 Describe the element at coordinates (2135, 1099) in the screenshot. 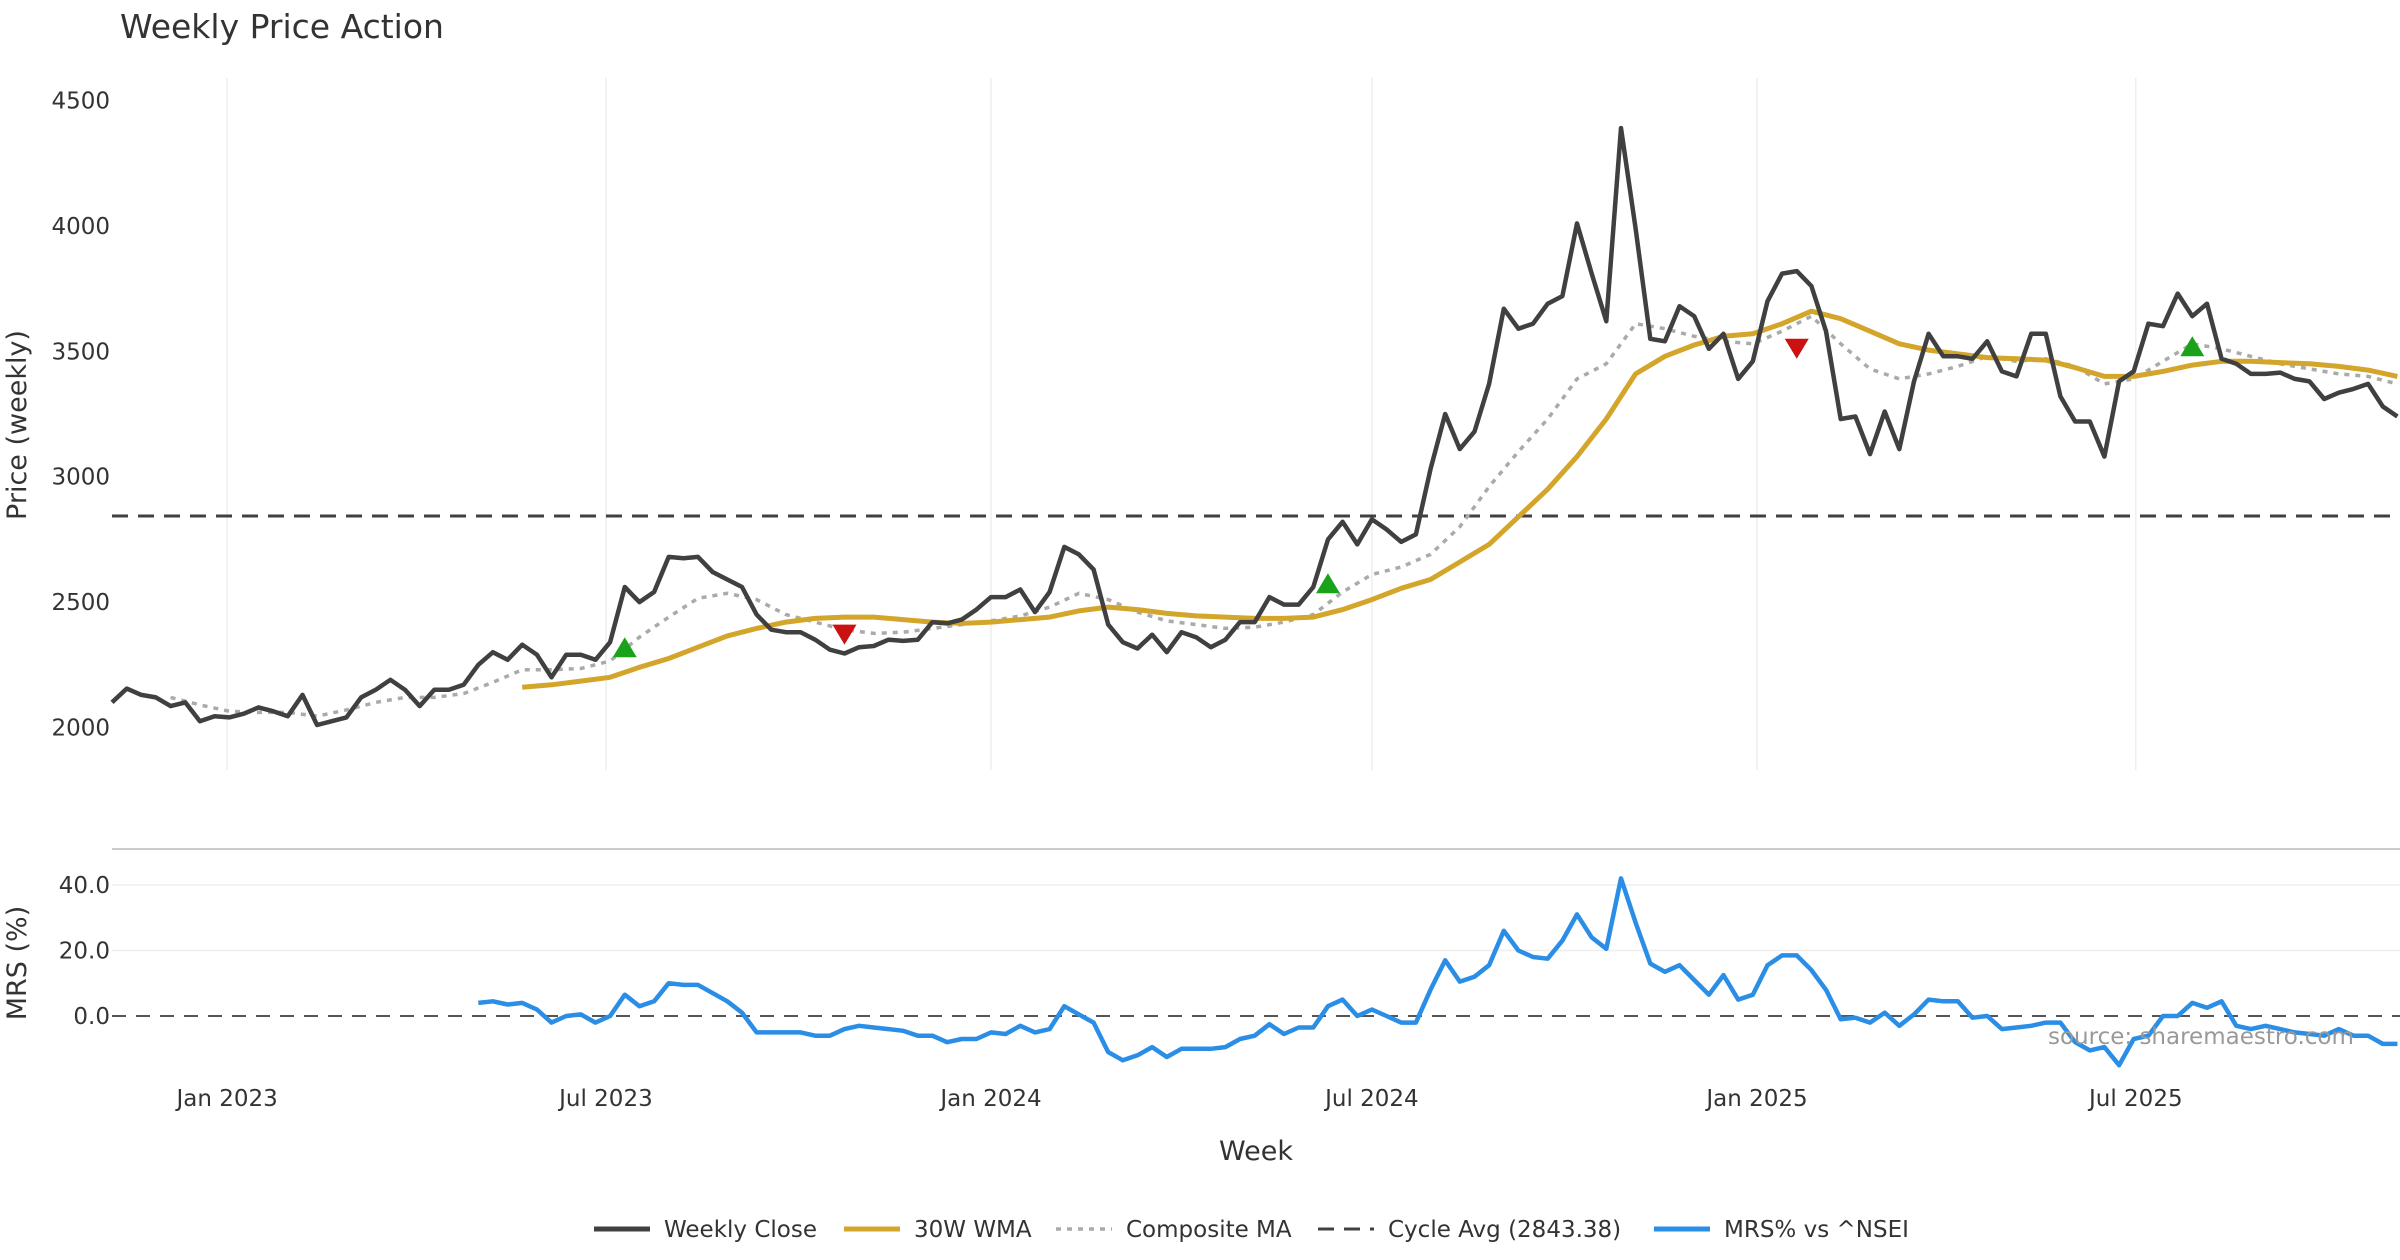

I see `x-tick-label: Jul 2025` at that location.